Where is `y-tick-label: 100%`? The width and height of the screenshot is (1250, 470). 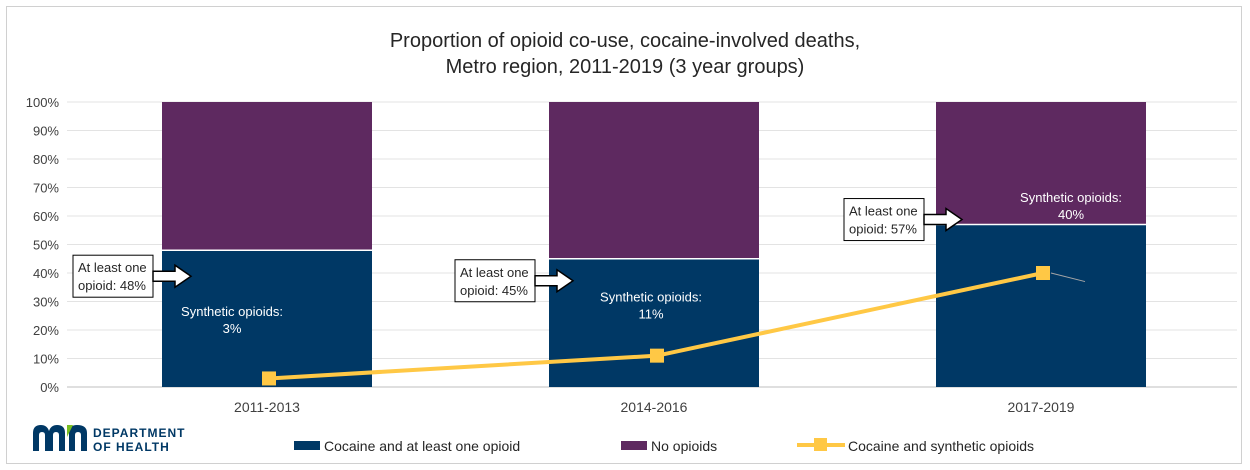
y-tick-label: 100% is located at coordinates (43, 102).